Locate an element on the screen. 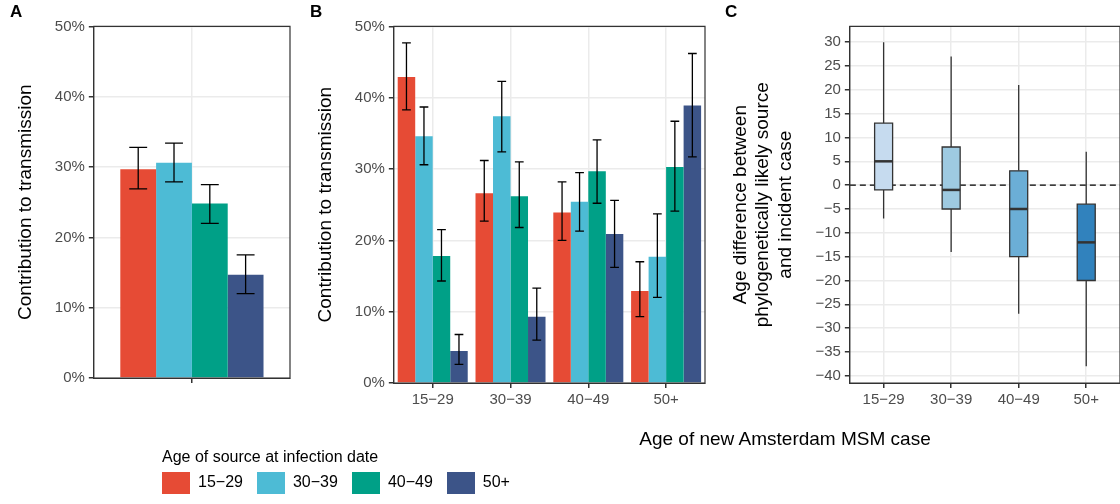  y-tick-label: 25 is located at coordinates (832, 65).